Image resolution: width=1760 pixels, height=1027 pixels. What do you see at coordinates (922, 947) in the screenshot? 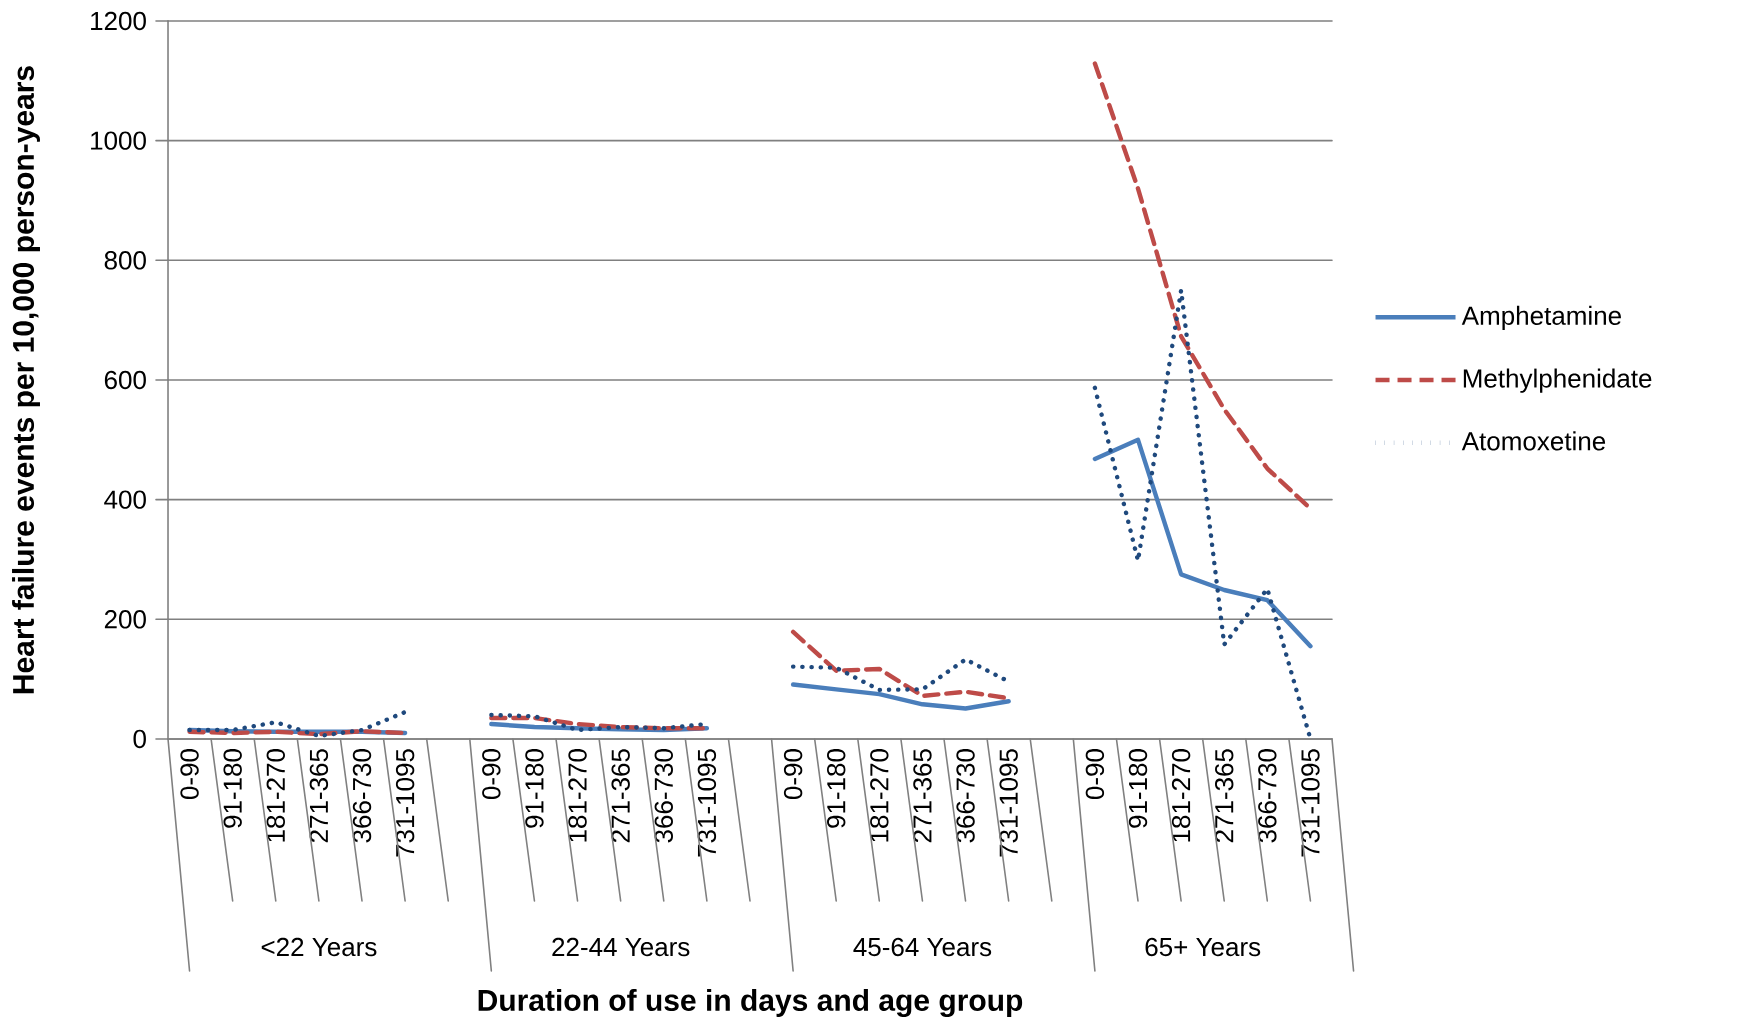
I see `text: 45-64 Years` at bounding box center [922, 947].